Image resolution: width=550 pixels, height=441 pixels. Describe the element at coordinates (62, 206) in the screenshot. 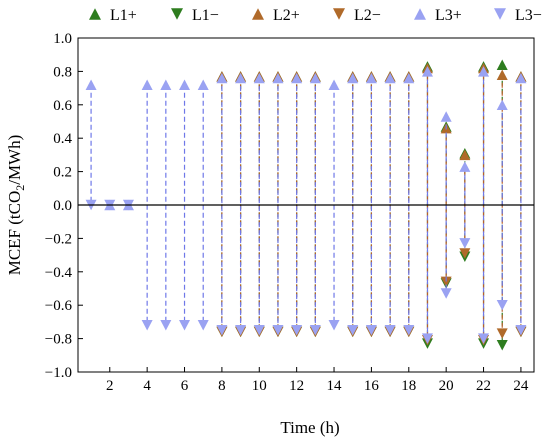

I see `y-tick-label: 0.0` at that location.